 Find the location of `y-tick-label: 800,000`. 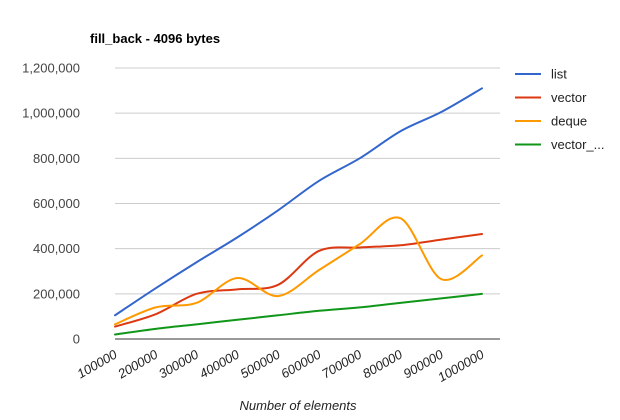

y-tick-label: 800,000 is located at coordinates (56, 158).